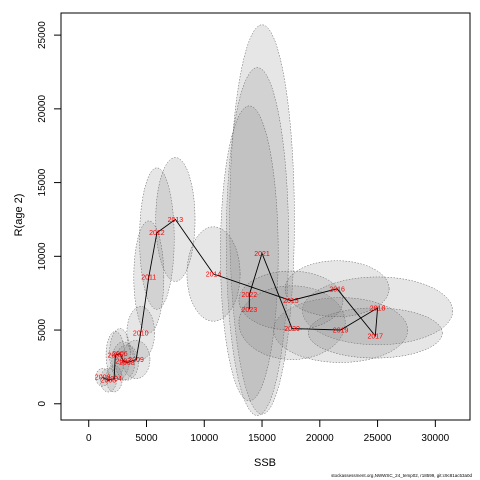 Image resolution: width=480 pixels, height=480 pixels. What do you see at coordinates (435, 438) in the screenshot?
I see `x-tick-label: 30000` at bounding box center [435, 438].